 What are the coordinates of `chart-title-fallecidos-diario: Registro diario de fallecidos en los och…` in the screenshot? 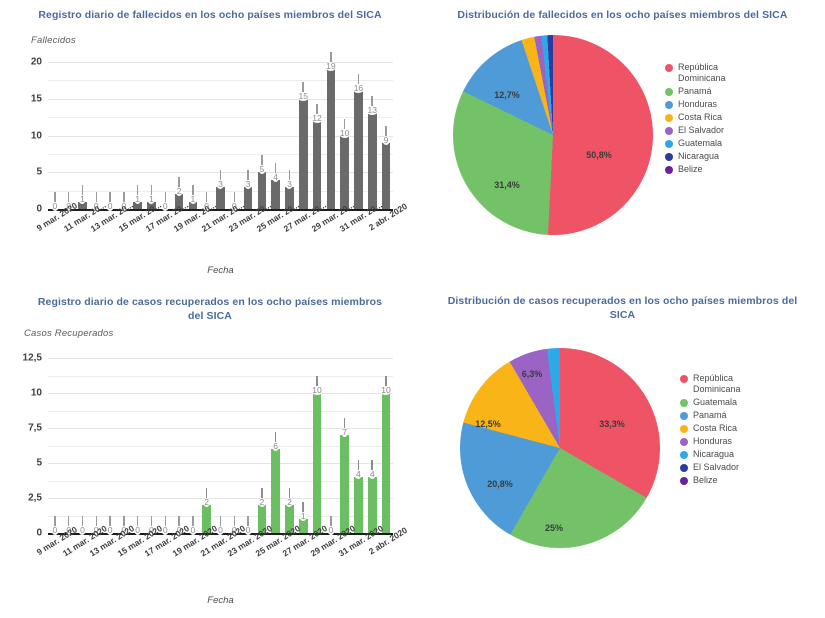 It's located at (210, 15).